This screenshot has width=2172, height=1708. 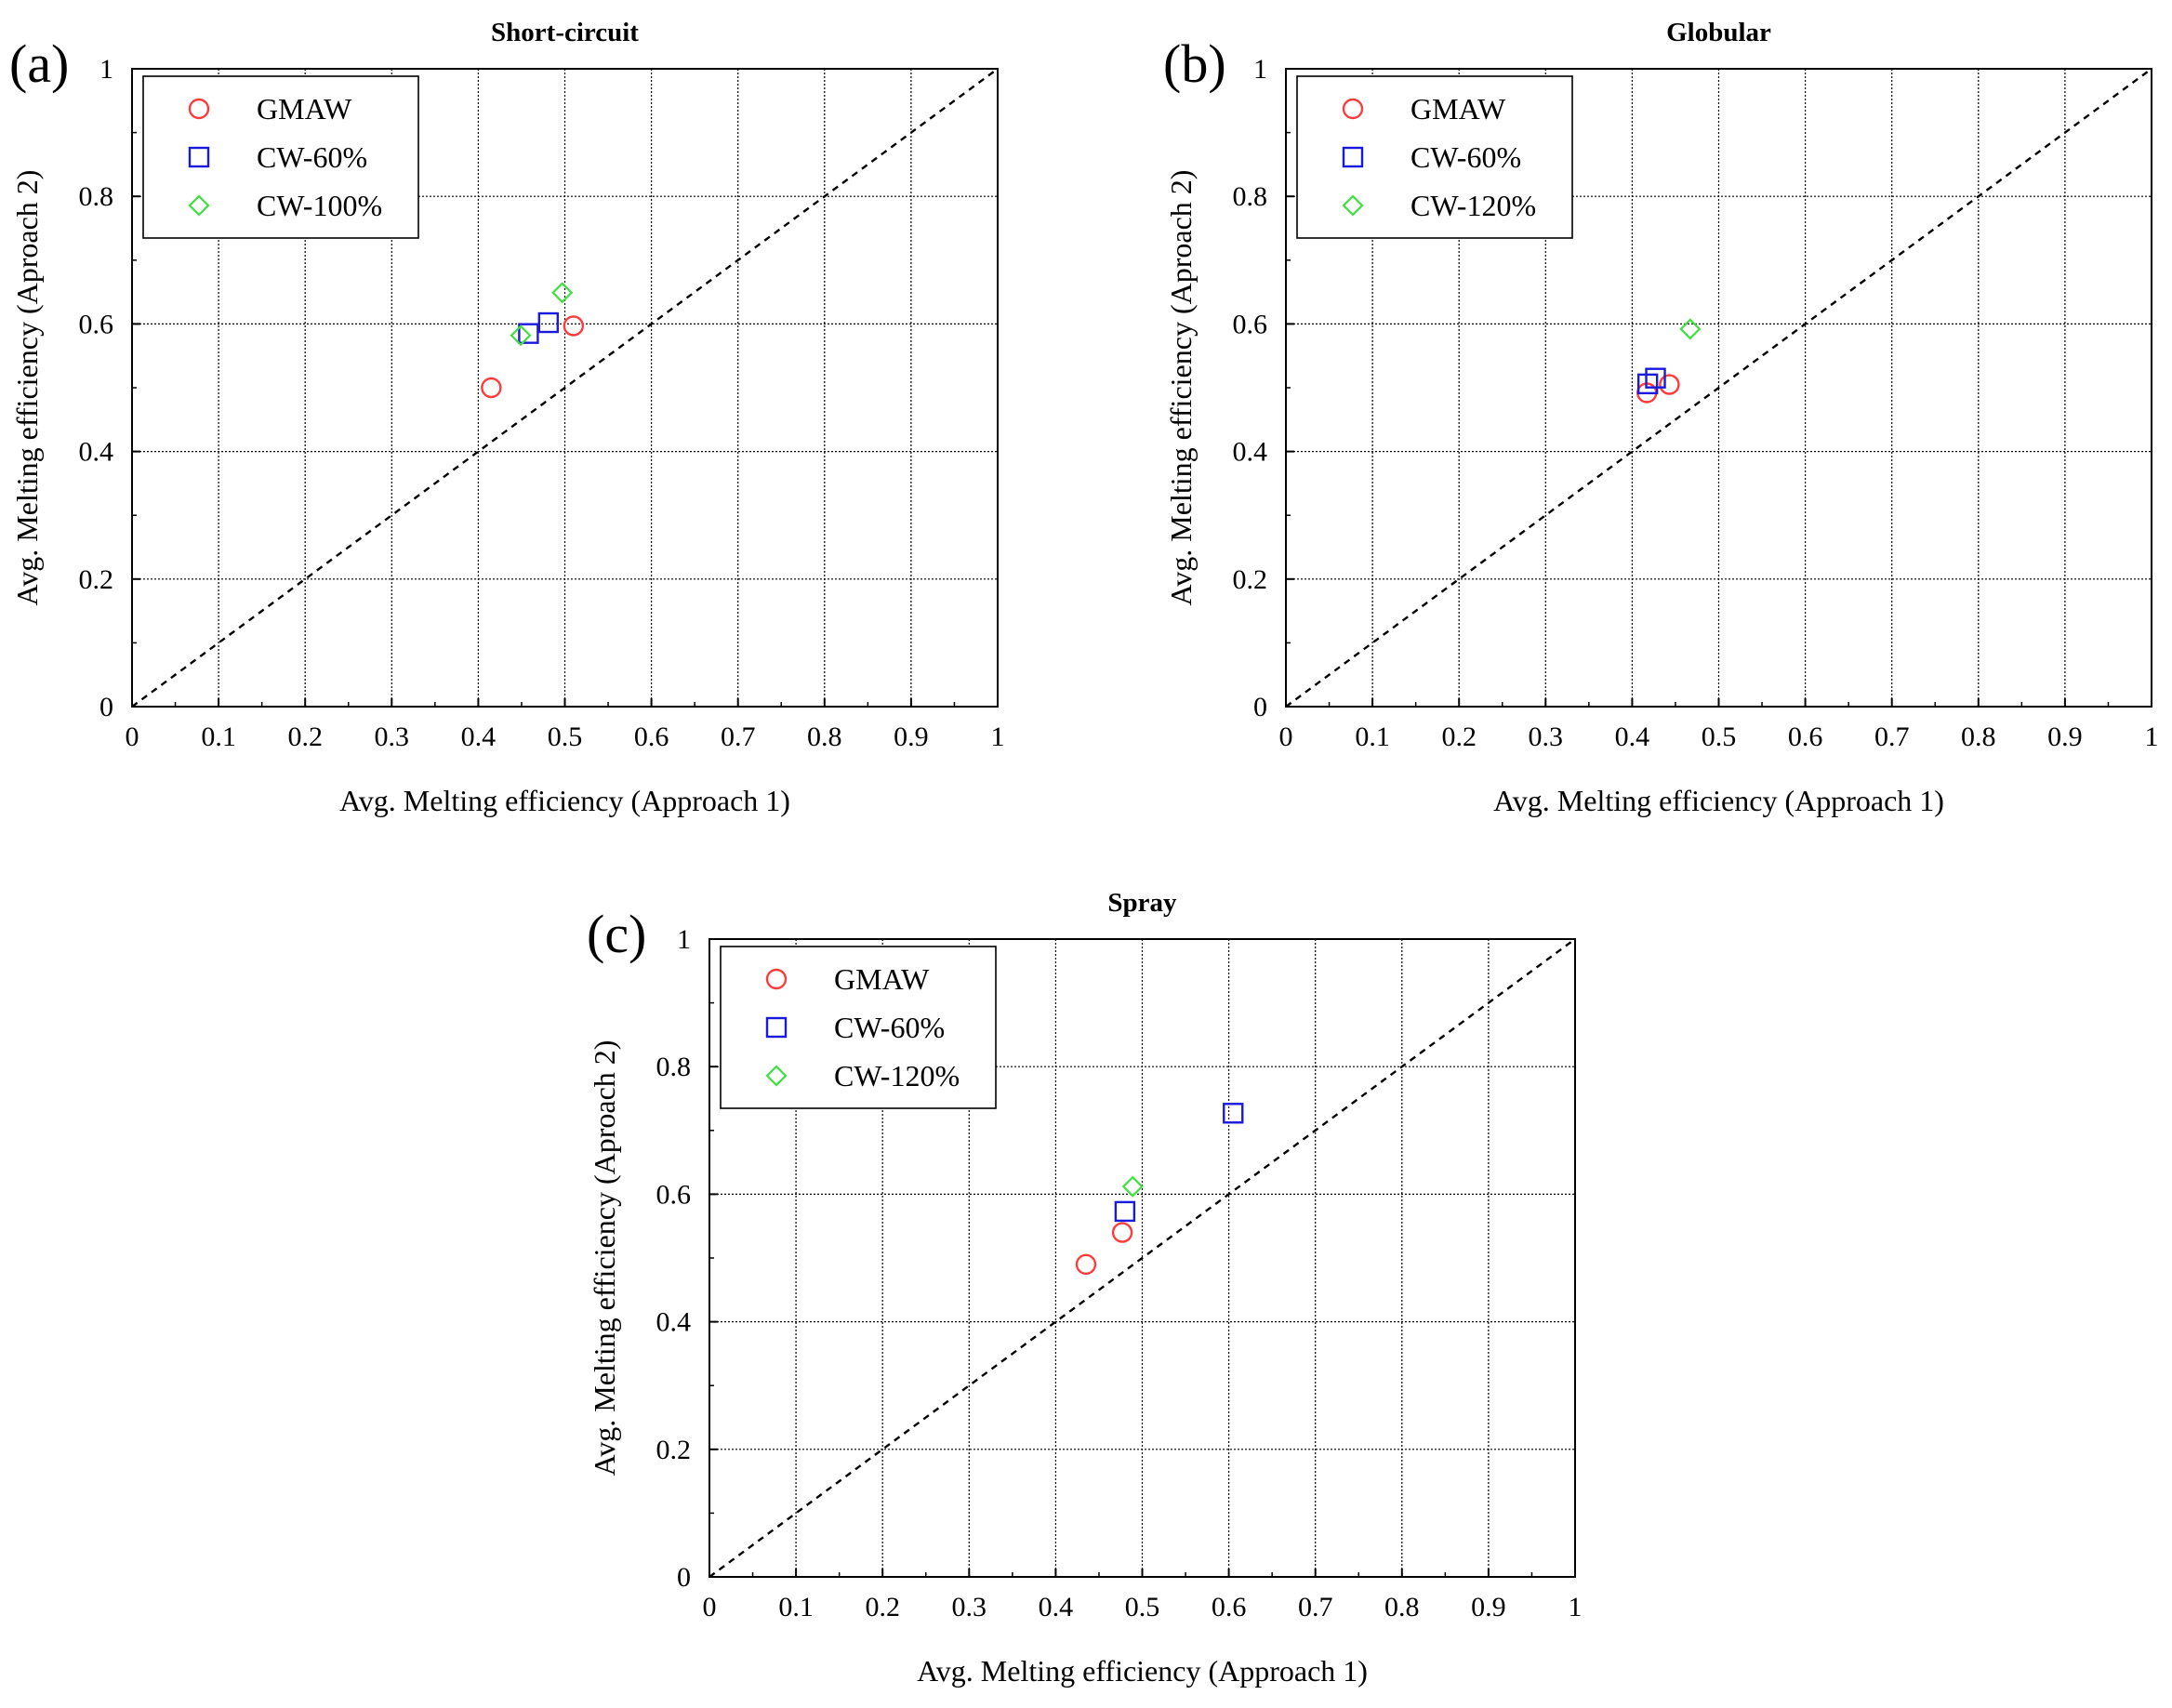 What do you see at coordinates (319, 205) in the screenshot?
I see `legend-label: CW-100%` at bounding box center [319, 205].